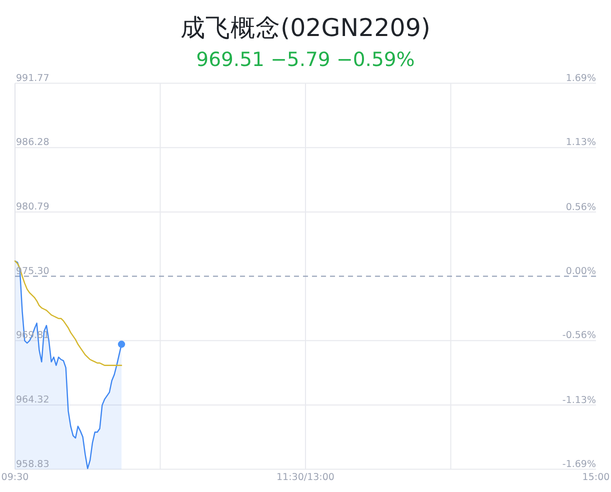  What do you see at coordinates (305, 27) in the screenshot?
I see `title: 成飞概念(02GN2209)` at bounding box center [305, 27].